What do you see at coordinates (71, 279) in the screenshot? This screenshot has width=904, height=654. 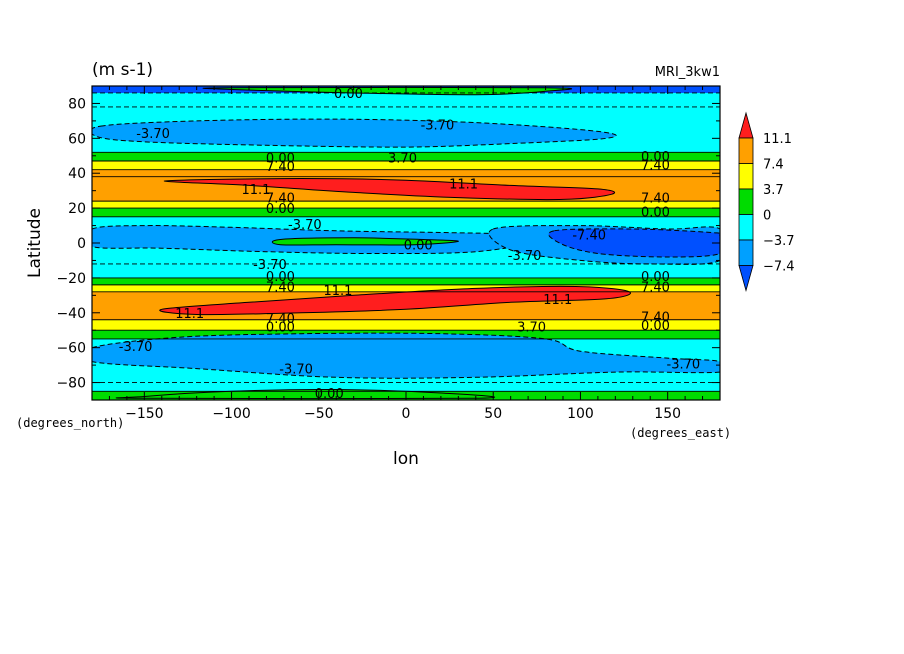 I see `y-tick-label: −20` at bounding box center [71, 279].